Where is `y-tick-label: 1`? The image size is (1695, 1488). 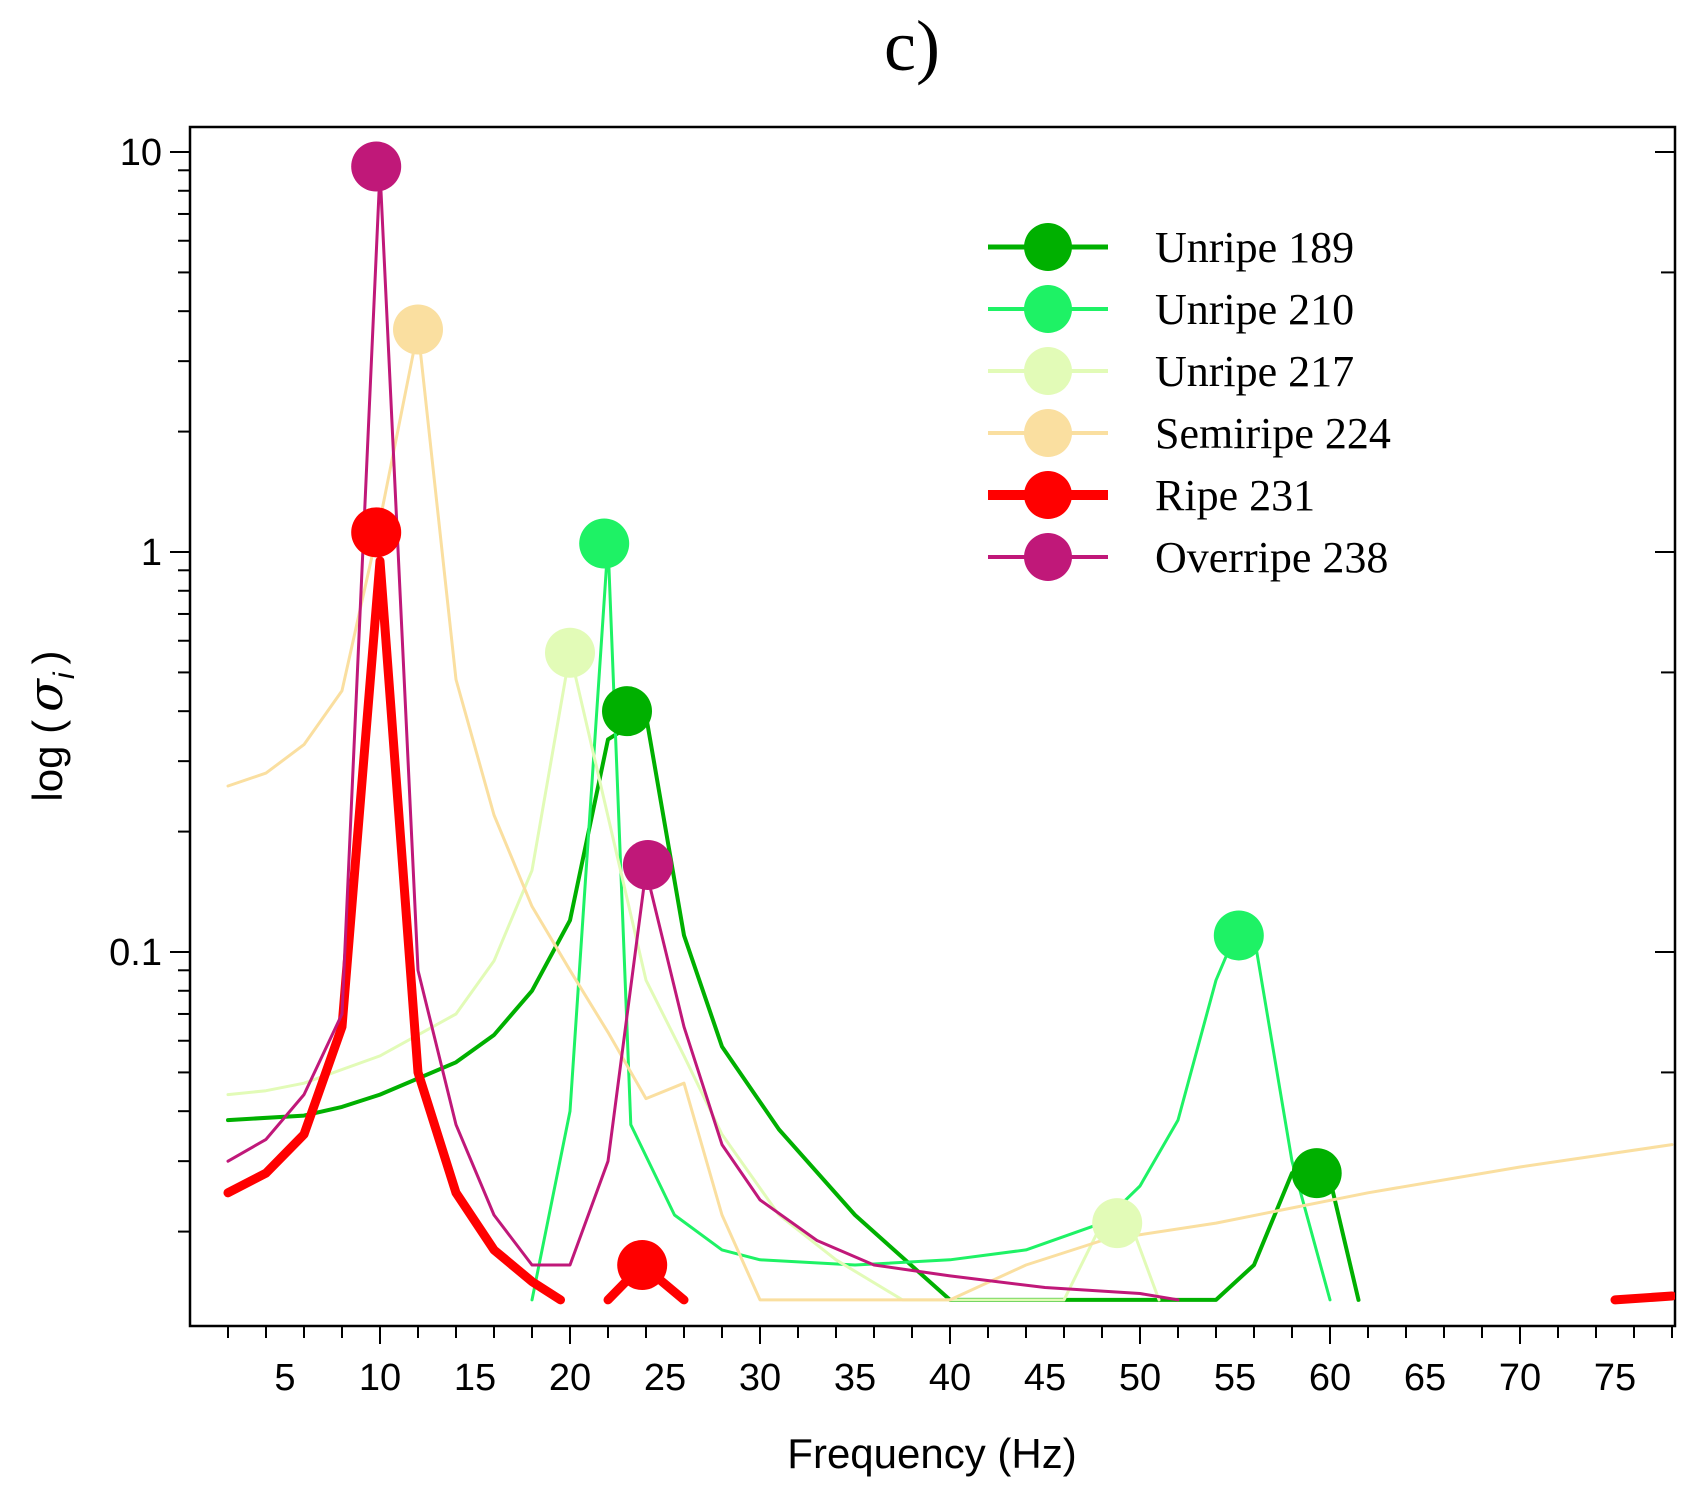 y-tick-label: 1 is located at coordinates (151, 553).